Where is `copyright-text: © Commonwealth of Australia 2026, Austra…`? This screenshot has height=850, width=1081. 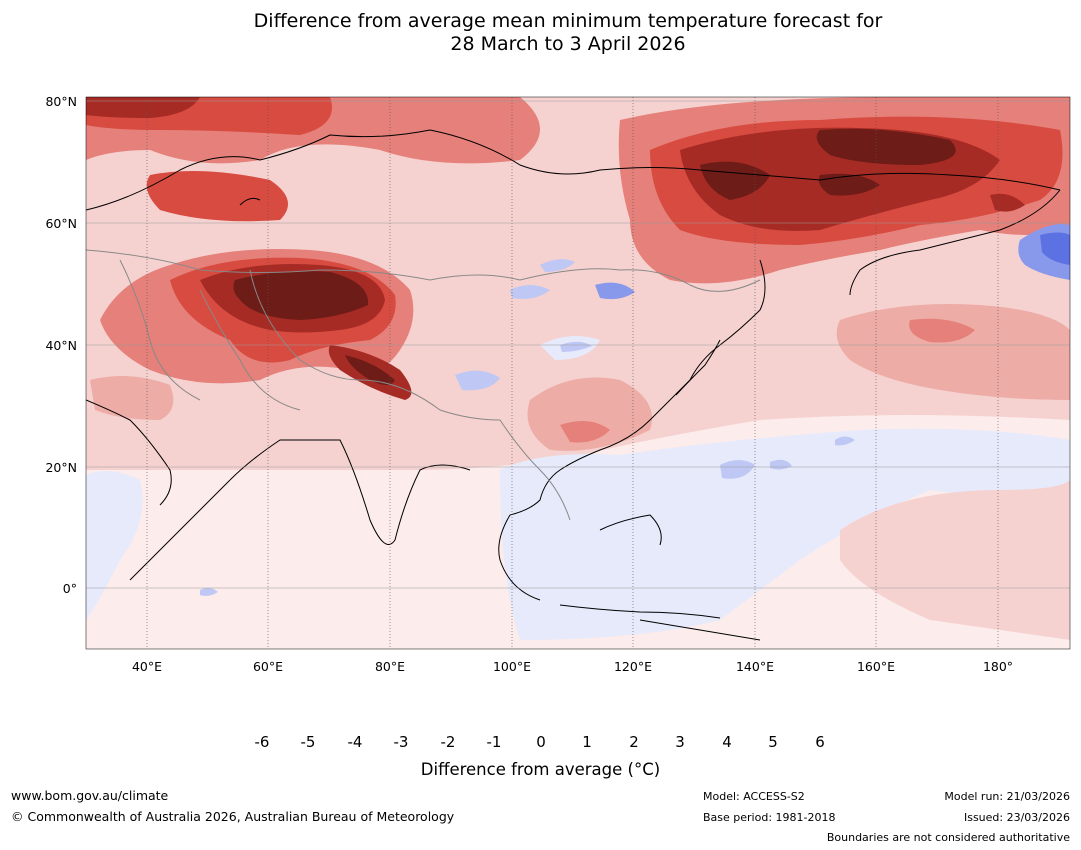
copyright-text: © Commonwealth of Australia 2026, Austra… is located at coordinates (233, 816).